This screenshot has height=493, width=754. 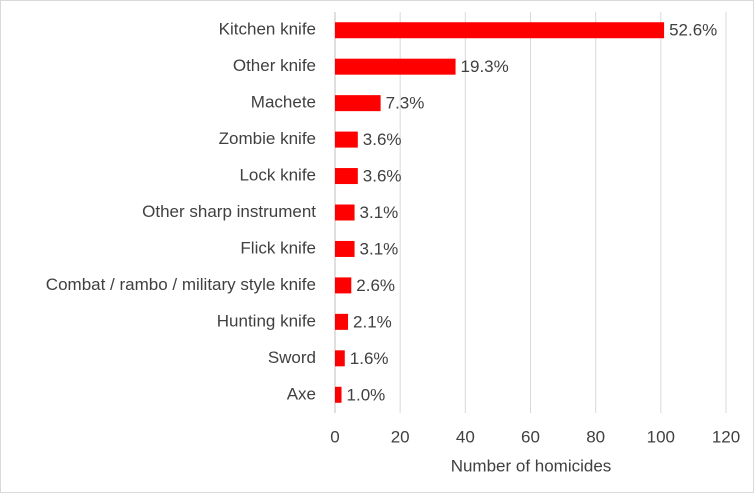 What do you see at coordinates (661, 436) in the screenshot?
I see `x-tick-label: 100` at bounding box center [661, 436].